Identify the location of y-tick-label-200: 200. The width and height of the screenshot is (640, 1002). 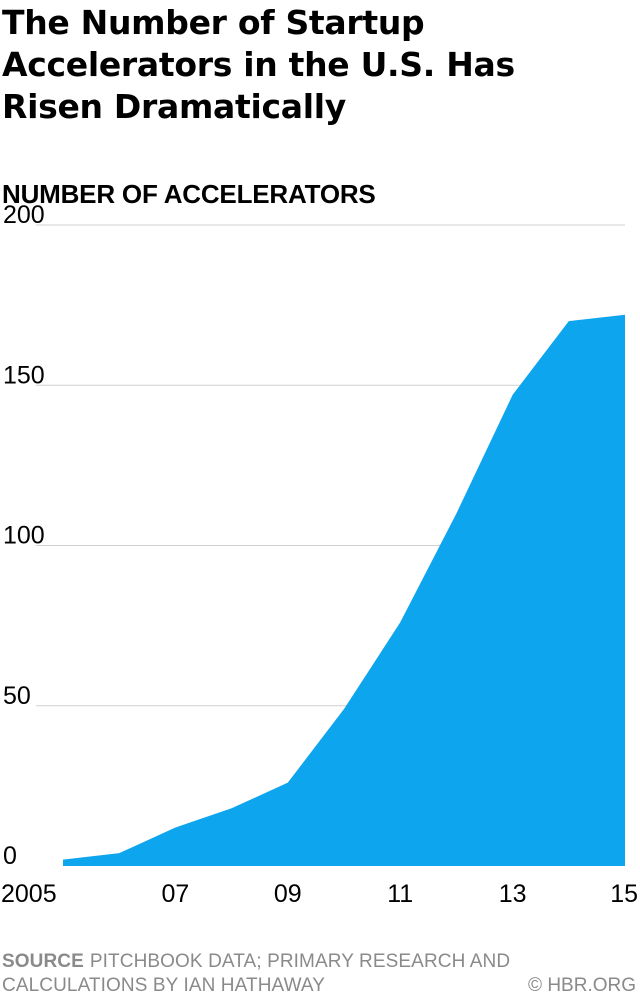
(24, 215).